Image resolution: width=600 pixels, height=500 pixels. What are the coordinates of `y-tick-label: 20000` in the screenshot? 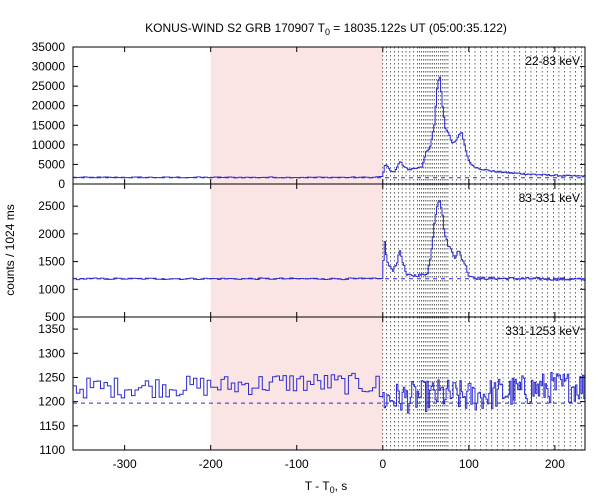 It's located at (49, 106).